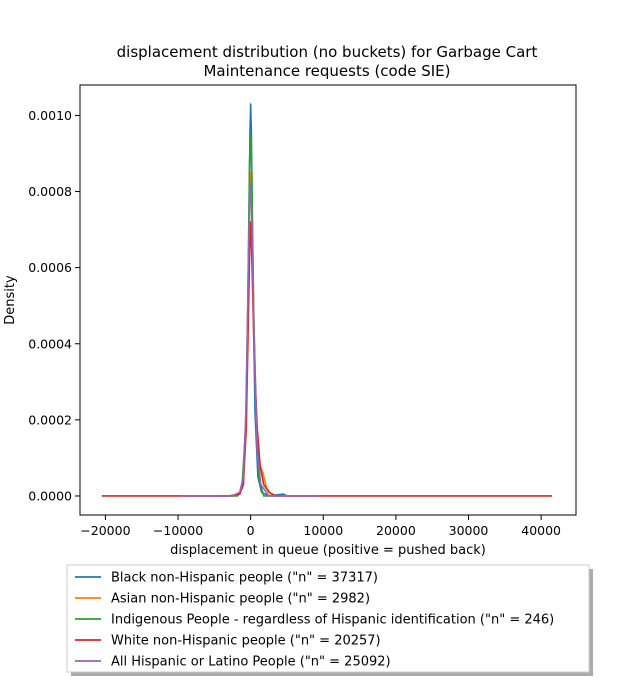 The image size is (640, 700). I want to click on legend-box, so click(328, 618).